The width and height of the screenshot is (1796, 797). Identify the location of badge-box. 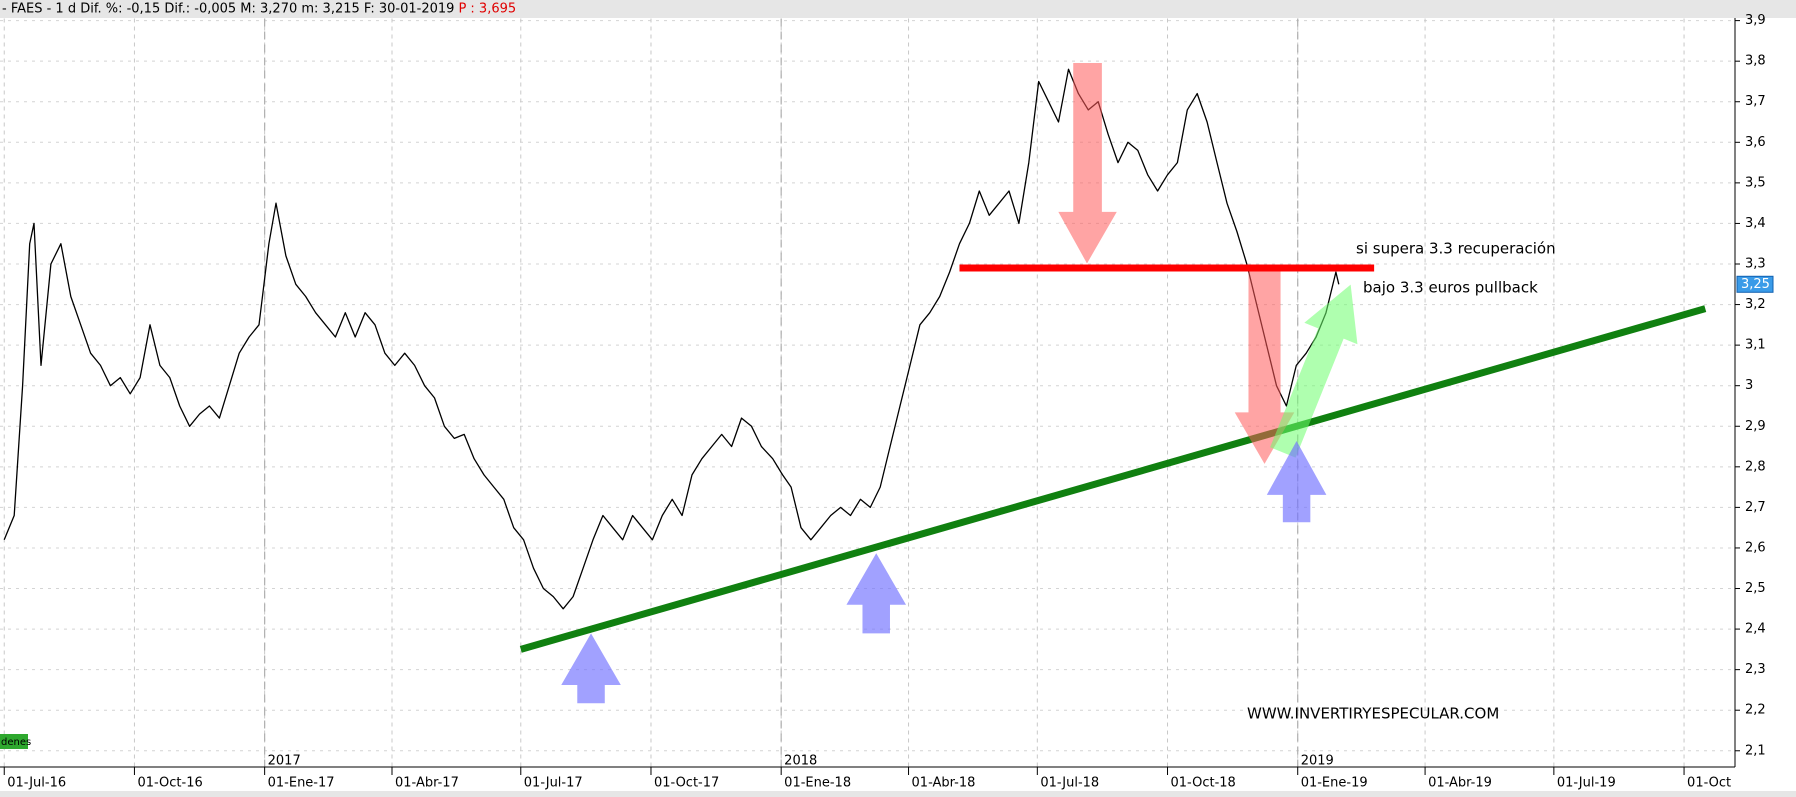
(14, 741).